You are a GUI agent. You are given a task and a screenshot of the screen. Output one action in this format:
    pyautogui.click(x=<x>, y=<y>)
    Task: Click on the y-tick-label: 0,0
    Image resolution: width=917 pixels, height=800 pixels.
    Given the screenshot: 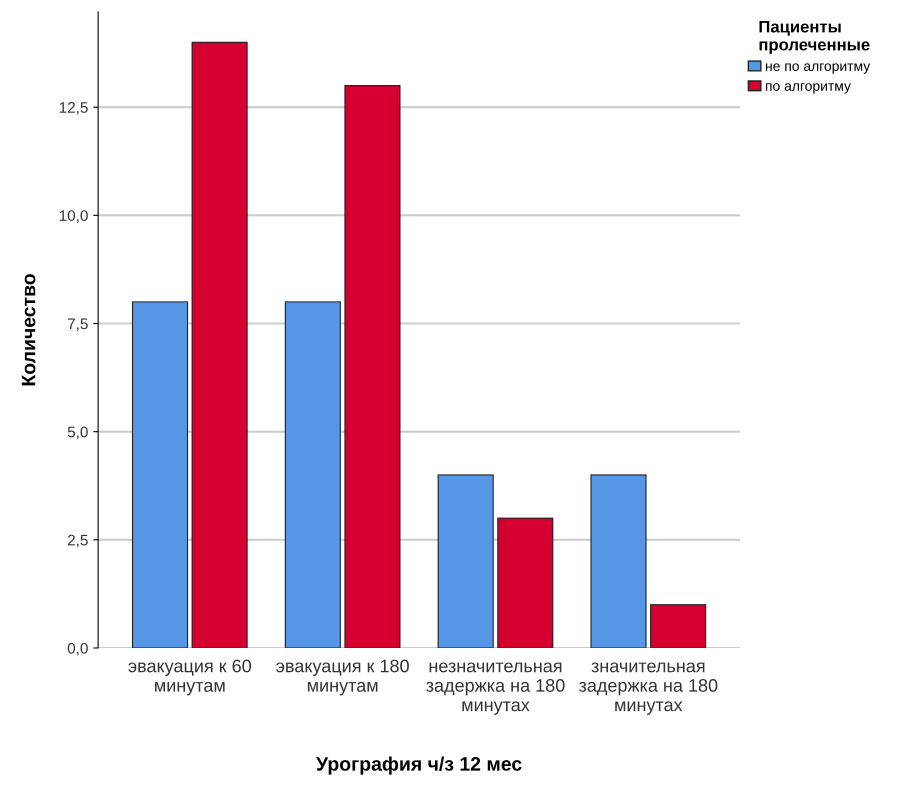 What is the action you would take?
    pyautogui.click(x=78, y=649)
    